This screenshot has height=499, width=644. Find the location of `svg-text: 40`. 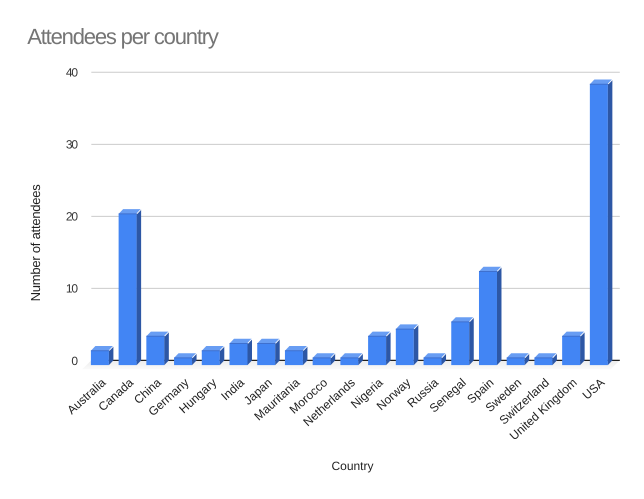

svg-text: 40 is located at coordinates (72, 73).